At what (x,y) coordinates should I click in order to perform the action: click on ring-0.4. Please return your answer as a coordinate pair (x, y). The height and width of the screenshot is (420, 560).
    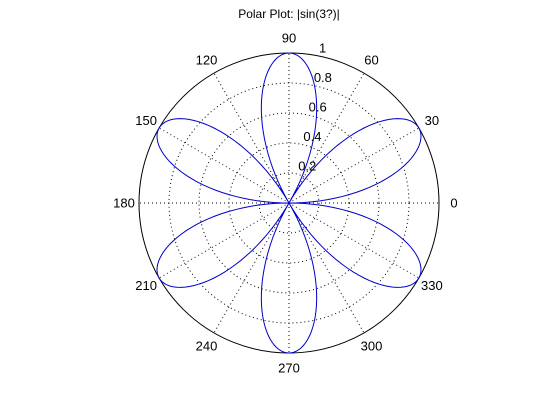
    Looking at the image, I should click on (289, 203).